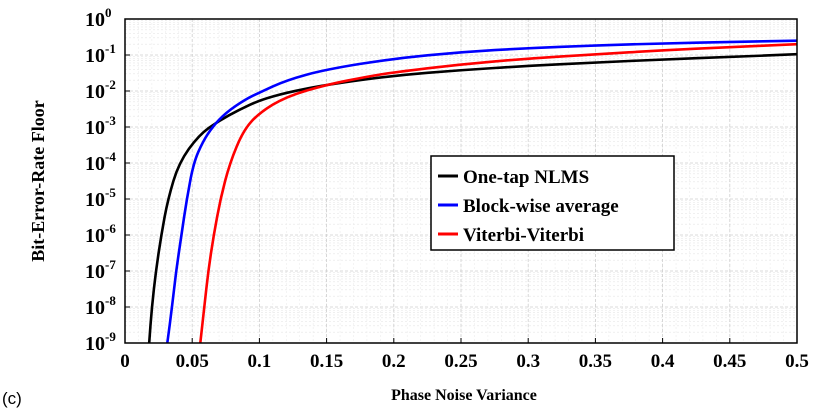  Describe the element at coordinates (326, 361) in the screenshot. I see `x-tick-label: 0.15` at that location.